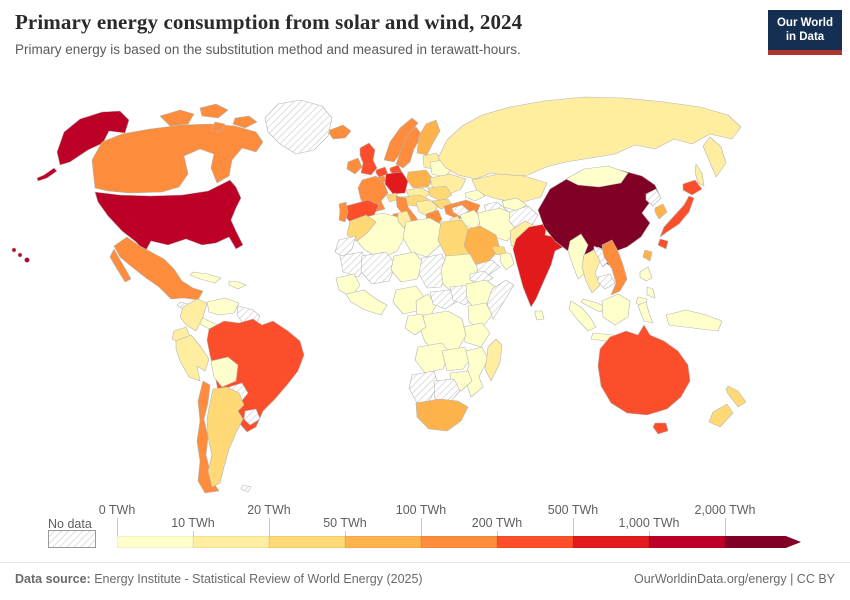 The height and width of the screenshot is (600, 850). I want to click on country-russia-sakhalin, so click(699, 175).